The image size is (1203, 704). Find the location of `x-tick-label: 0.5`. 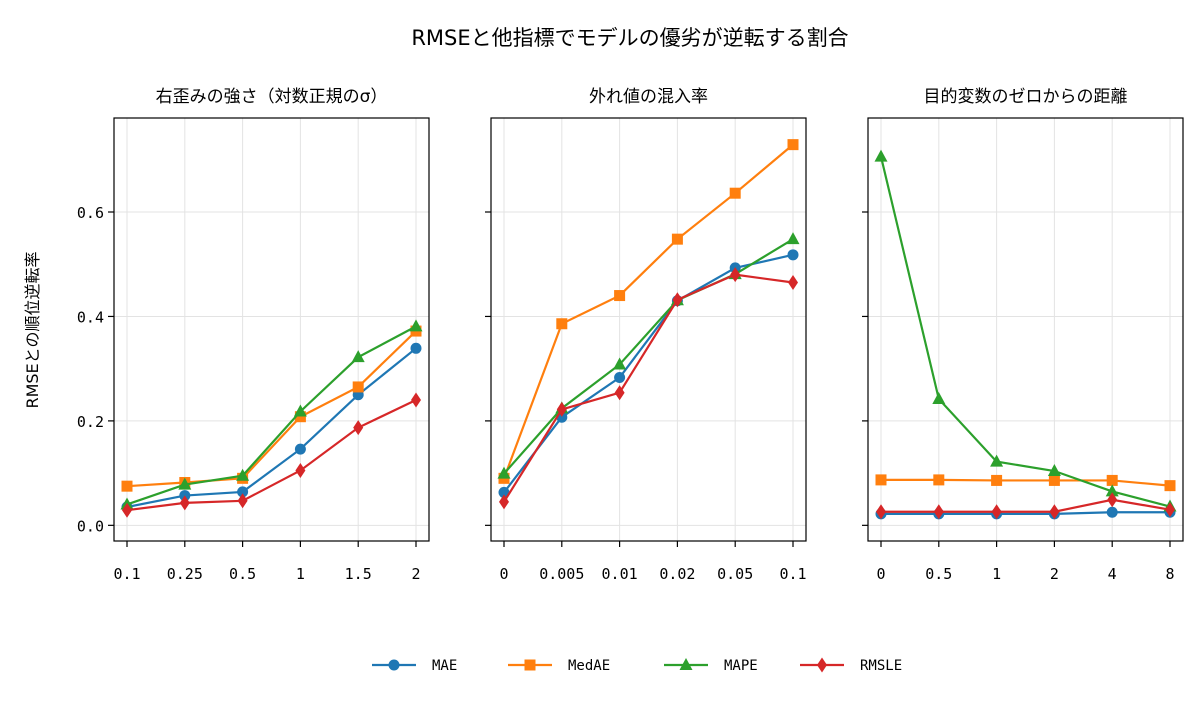

x-tick-label: 0.5 is located at coordinates (242, 574).